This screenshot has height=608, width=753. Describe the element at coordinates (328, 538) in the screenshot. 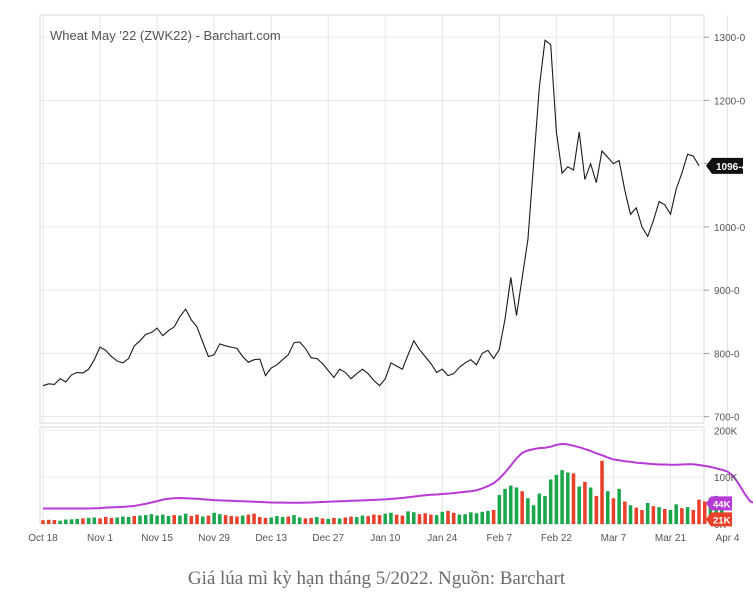

I see `x-tick-label: Dec 27` at that location.